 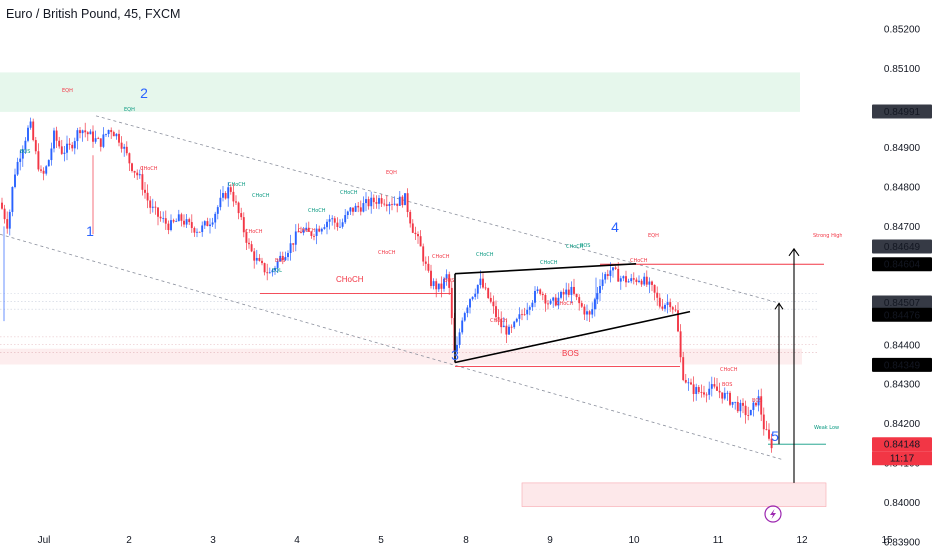 What do you see at coordinates (90, 231) in the screenshot?
I see `wave-label-1: 1` at bounding box center [90, 231].